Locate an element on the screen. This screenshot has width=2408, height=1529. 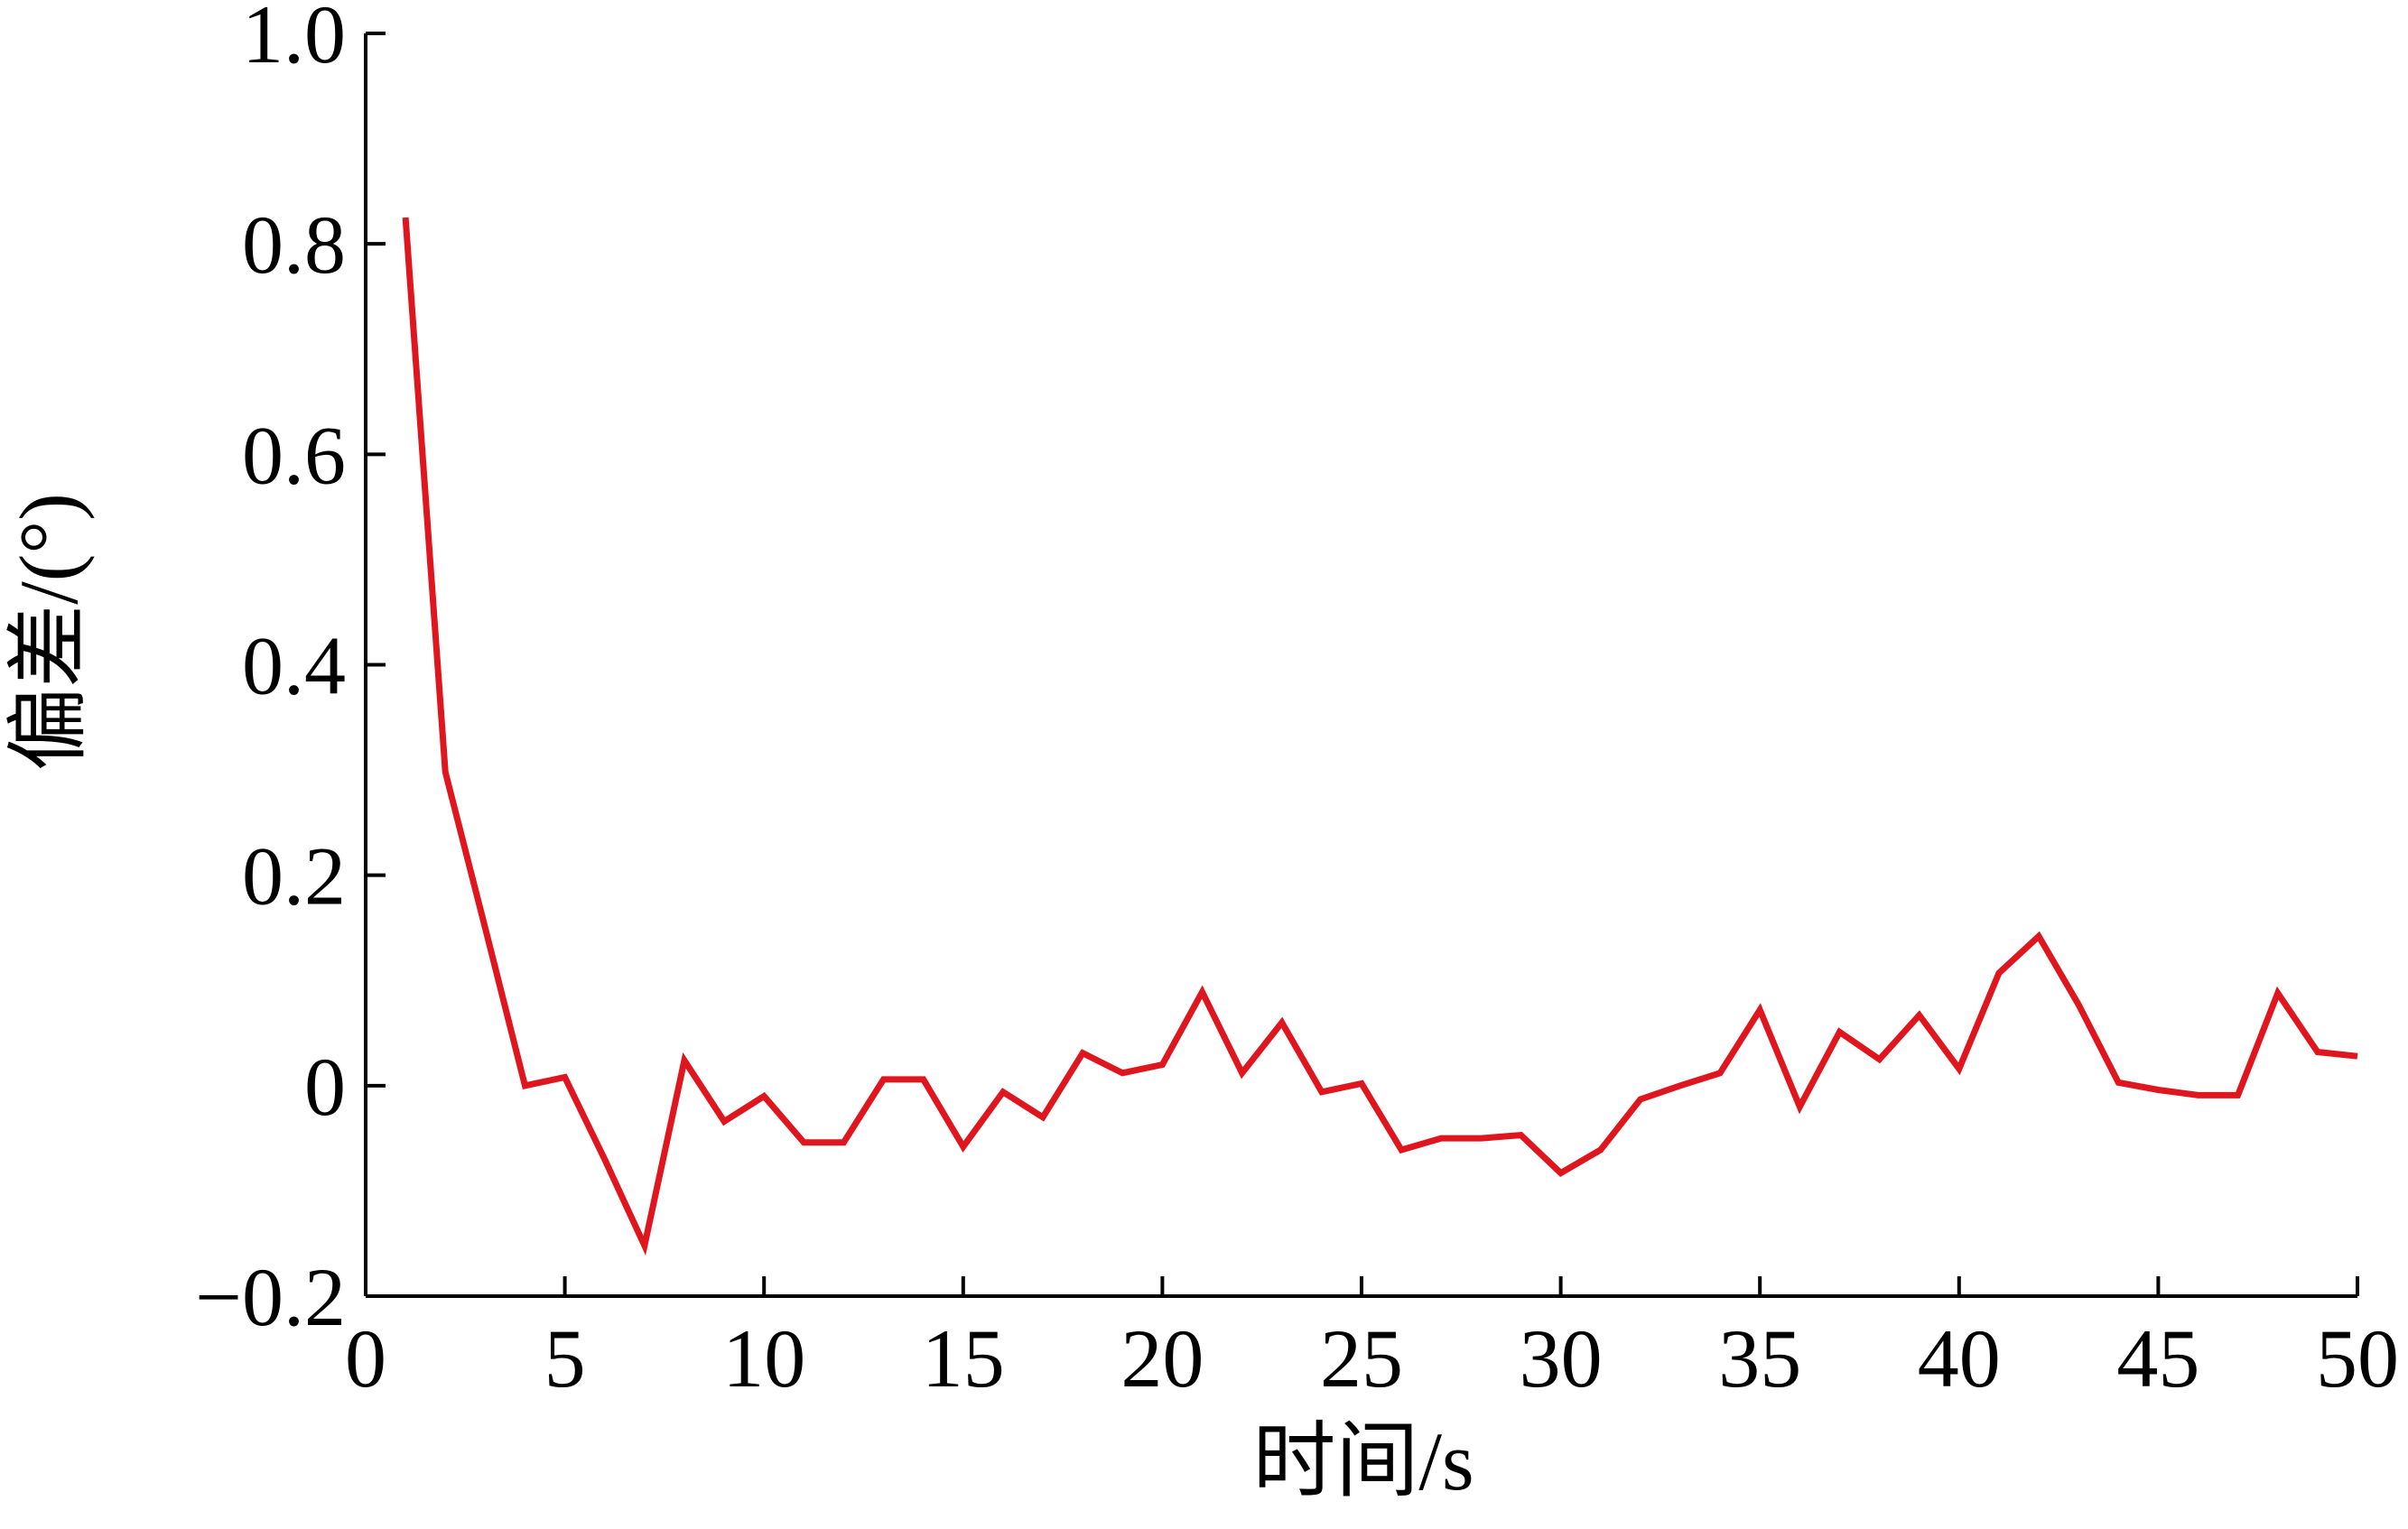
x-tick-label: 30 is located at coordinates (1561, 1358).